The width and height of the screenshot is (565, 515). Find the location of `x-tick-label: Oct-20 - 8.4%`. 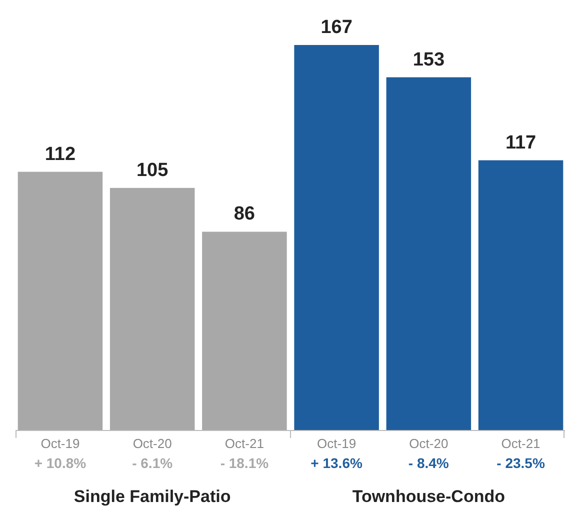

x-tick-label: Oct-20 - 8.4% is located at coordinates (429, 453).